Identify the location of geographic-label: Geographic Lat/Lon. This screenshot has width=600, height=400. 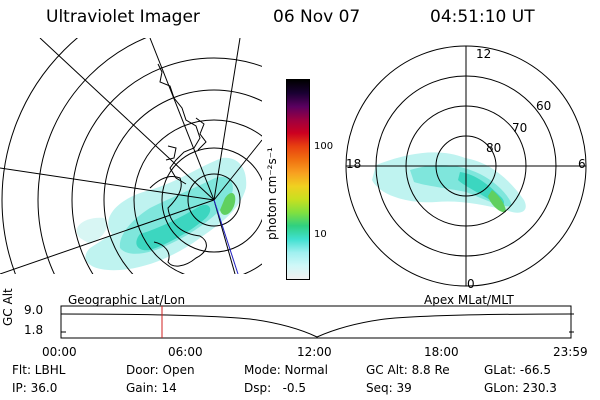
(127, 300).